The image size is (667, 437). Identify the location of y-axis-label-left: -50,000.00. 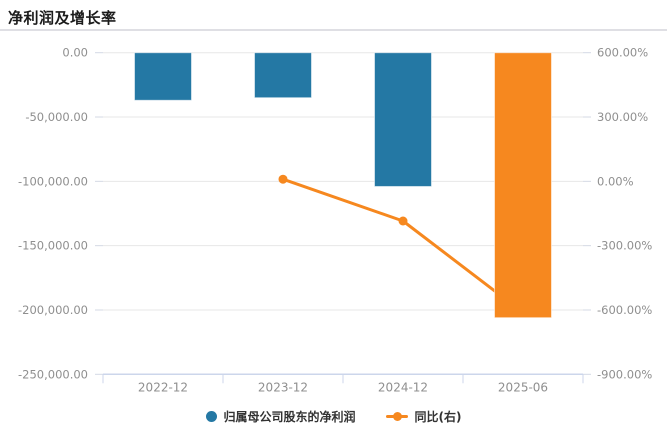
(56, 117).